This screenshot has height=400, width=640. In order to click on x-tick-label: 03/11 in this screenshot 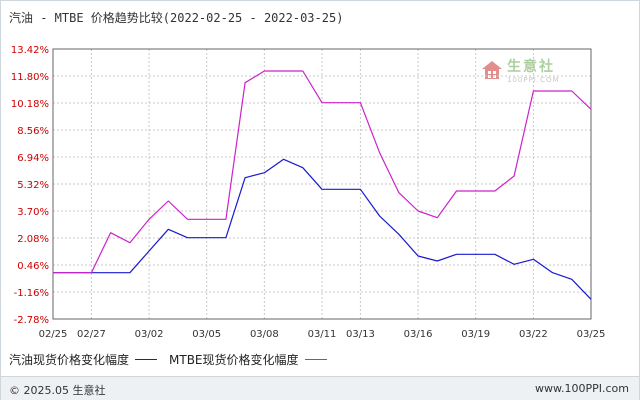, I will do `click(322, 334)`.